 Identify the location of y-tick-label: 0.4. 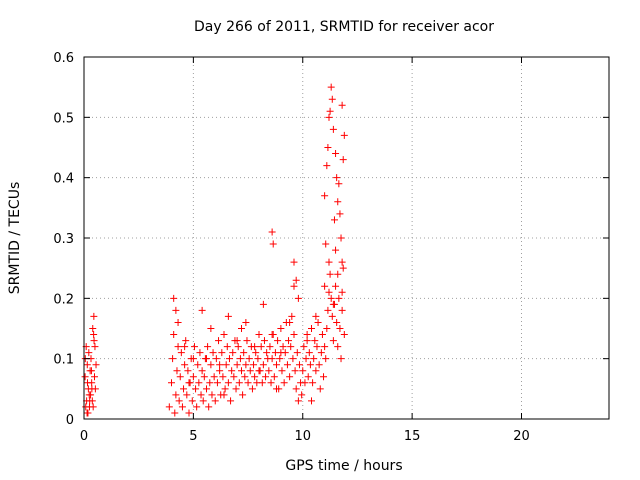
(63, 179).